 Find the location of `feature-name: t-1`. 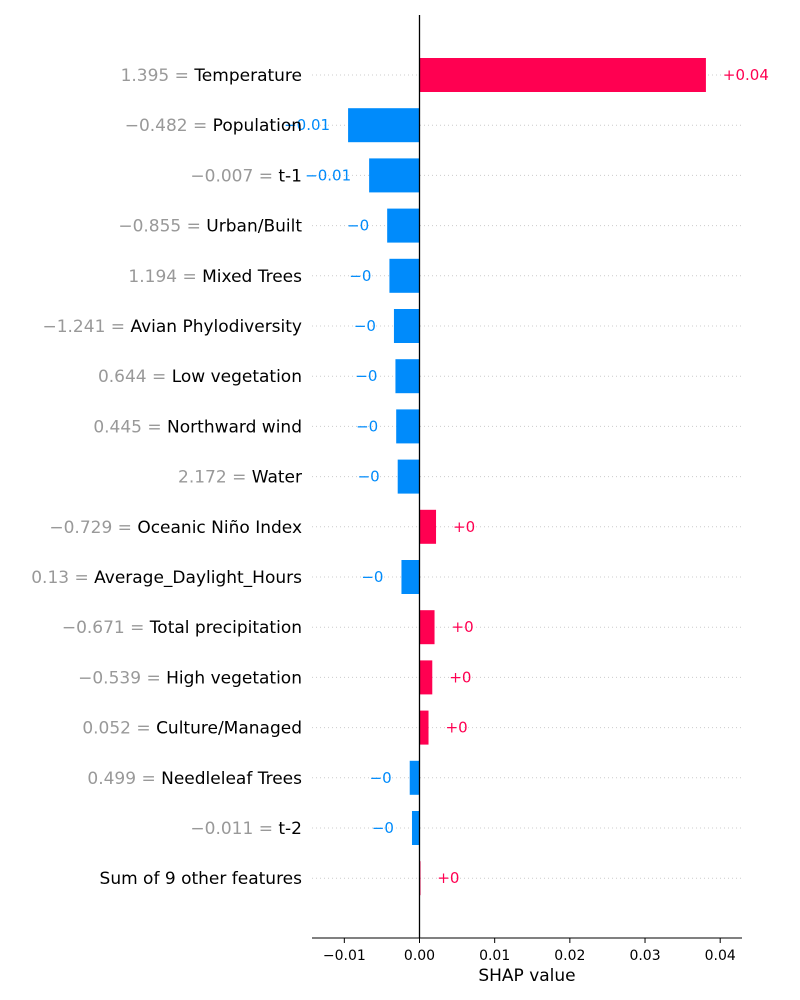

feature-name: t-1 is located at coordinates (290, 176).